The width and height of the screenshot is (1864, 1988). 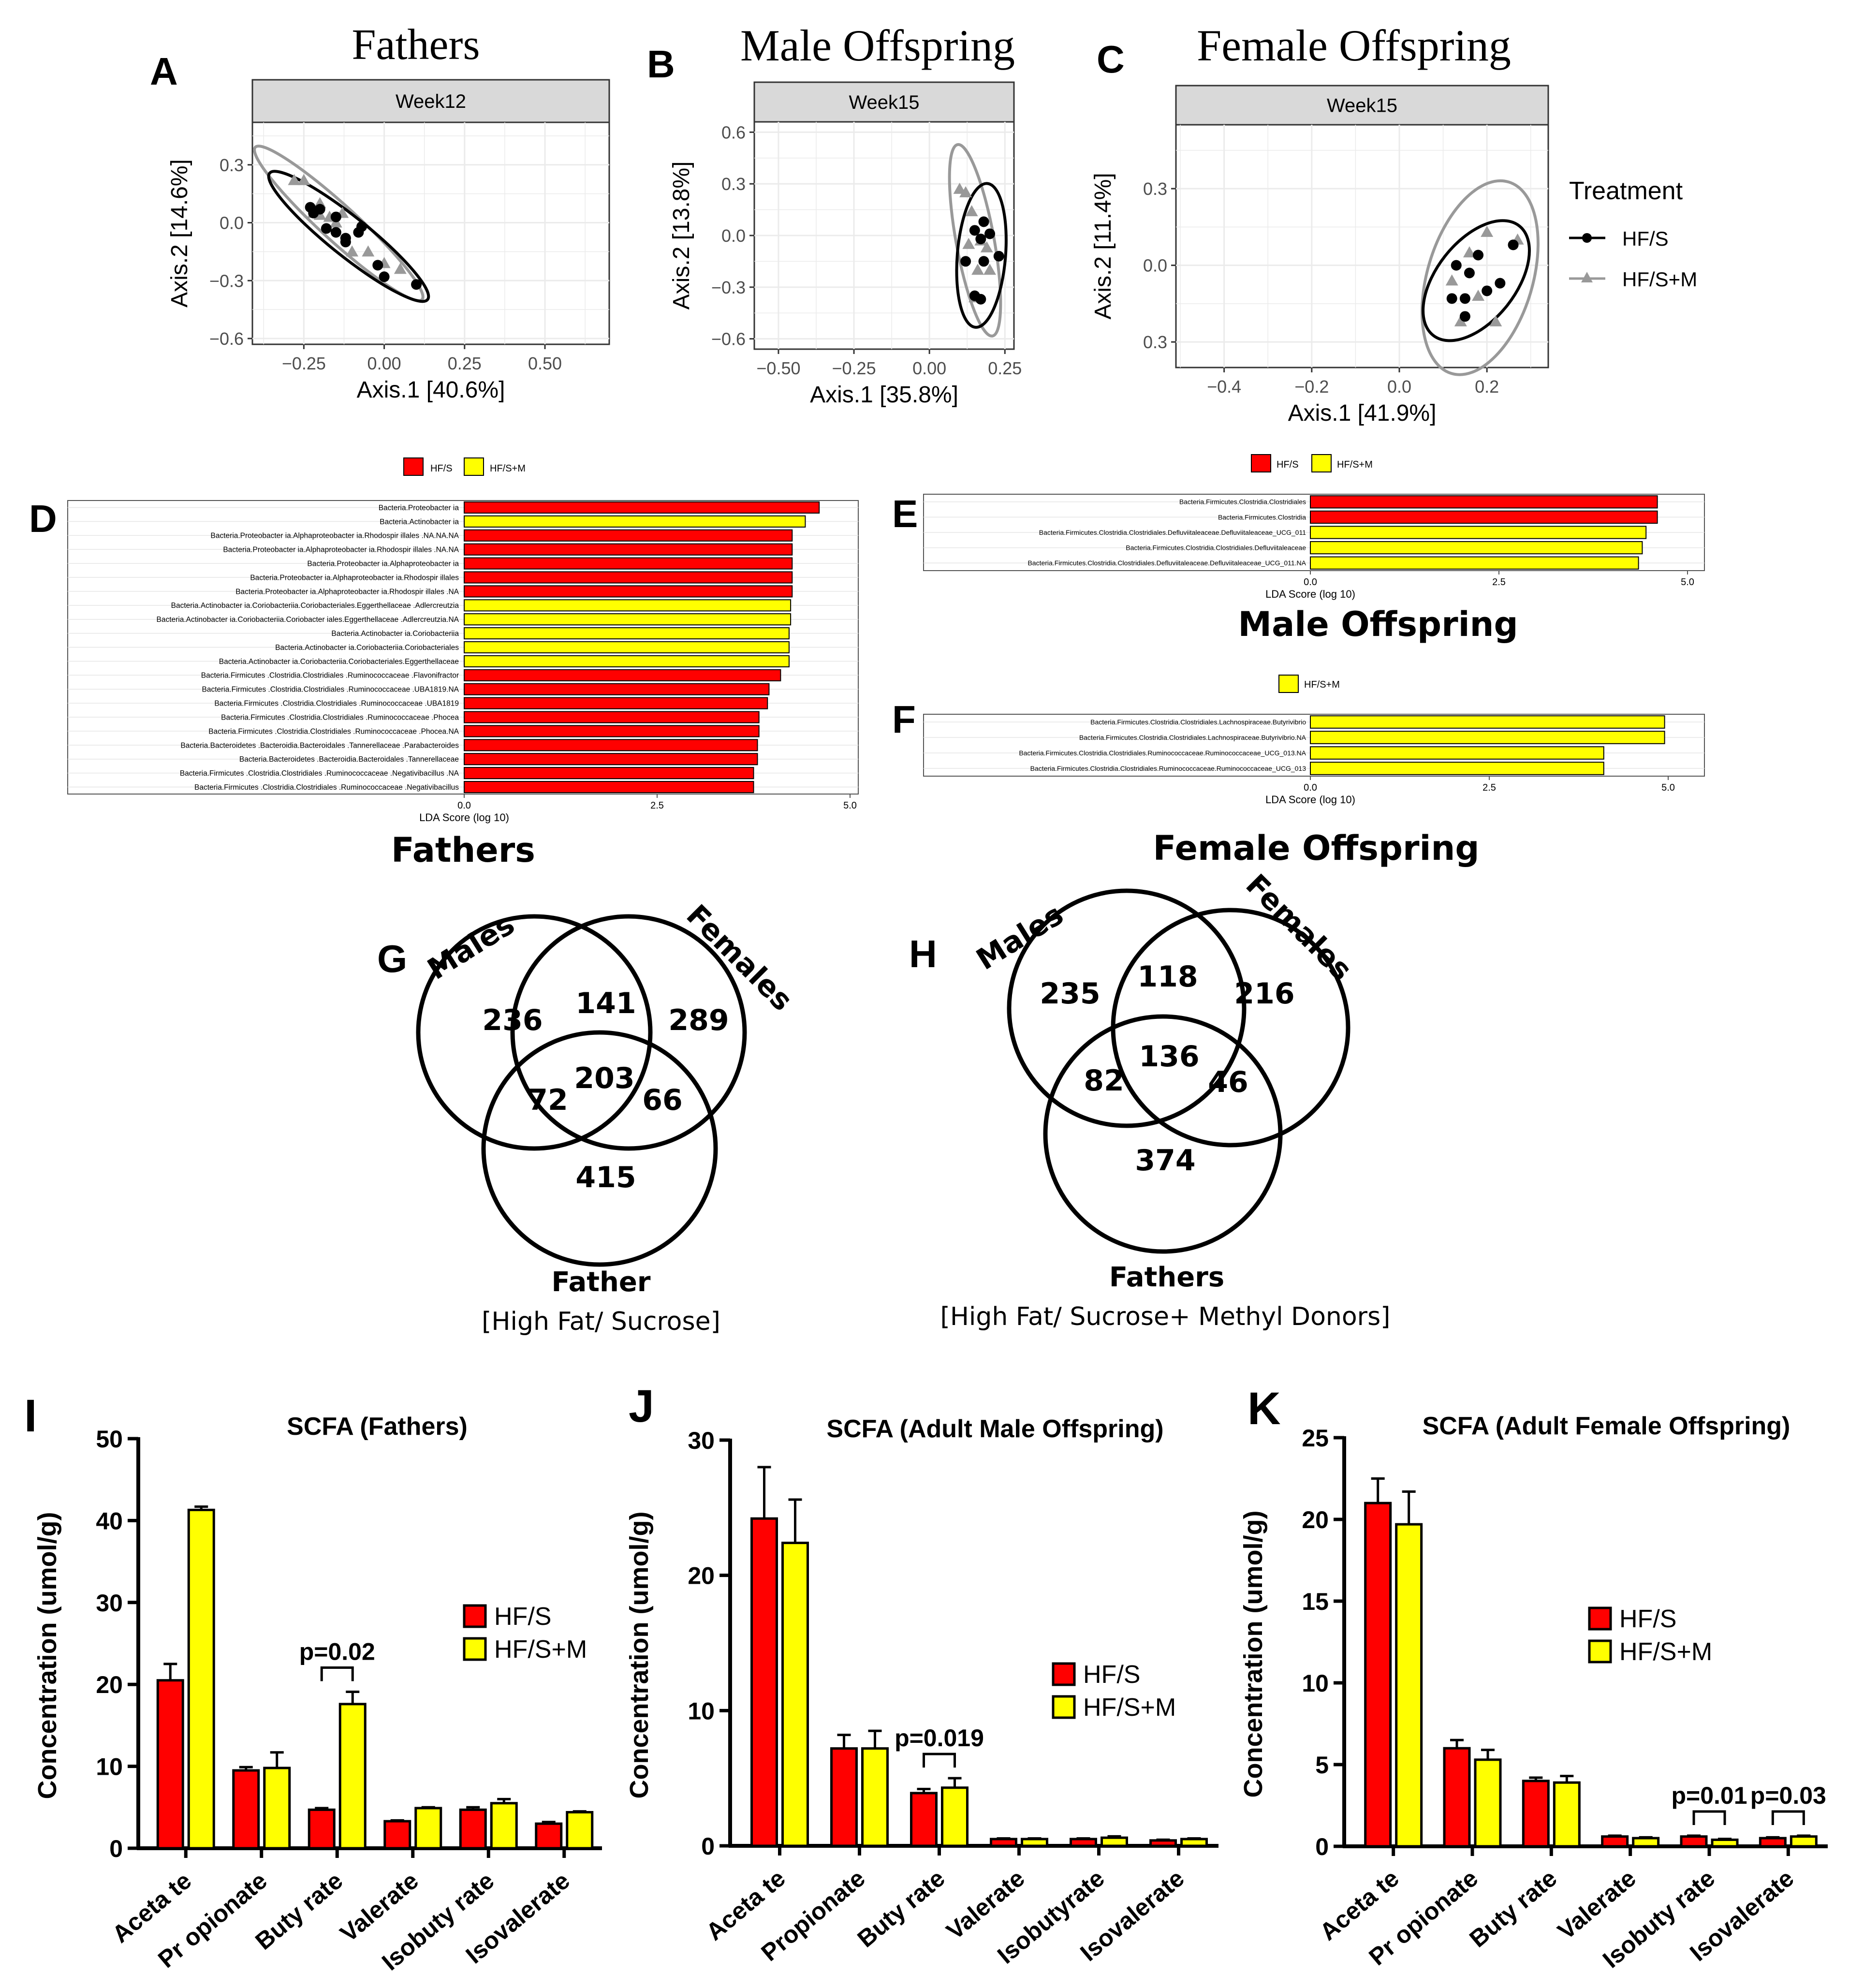 What do you see at coordinates (778, 368) in the screenshot?
I see `x-tick-label: −0.50` at bounding box center [778, 368].